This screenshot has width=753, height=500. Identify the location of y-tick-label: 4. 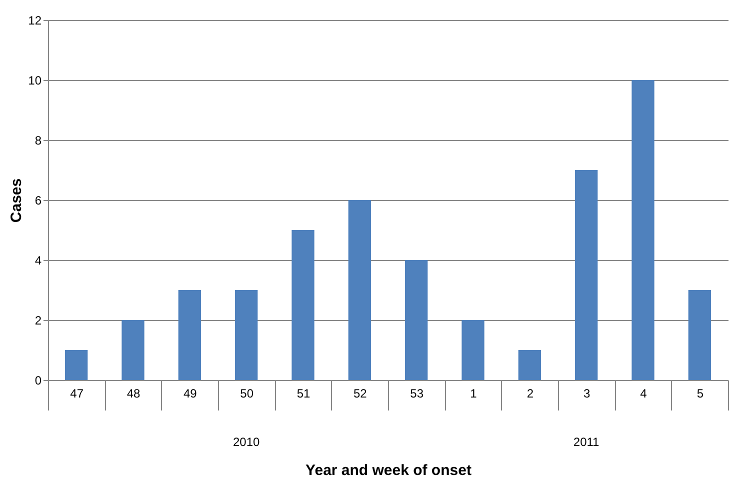
(38, 261).